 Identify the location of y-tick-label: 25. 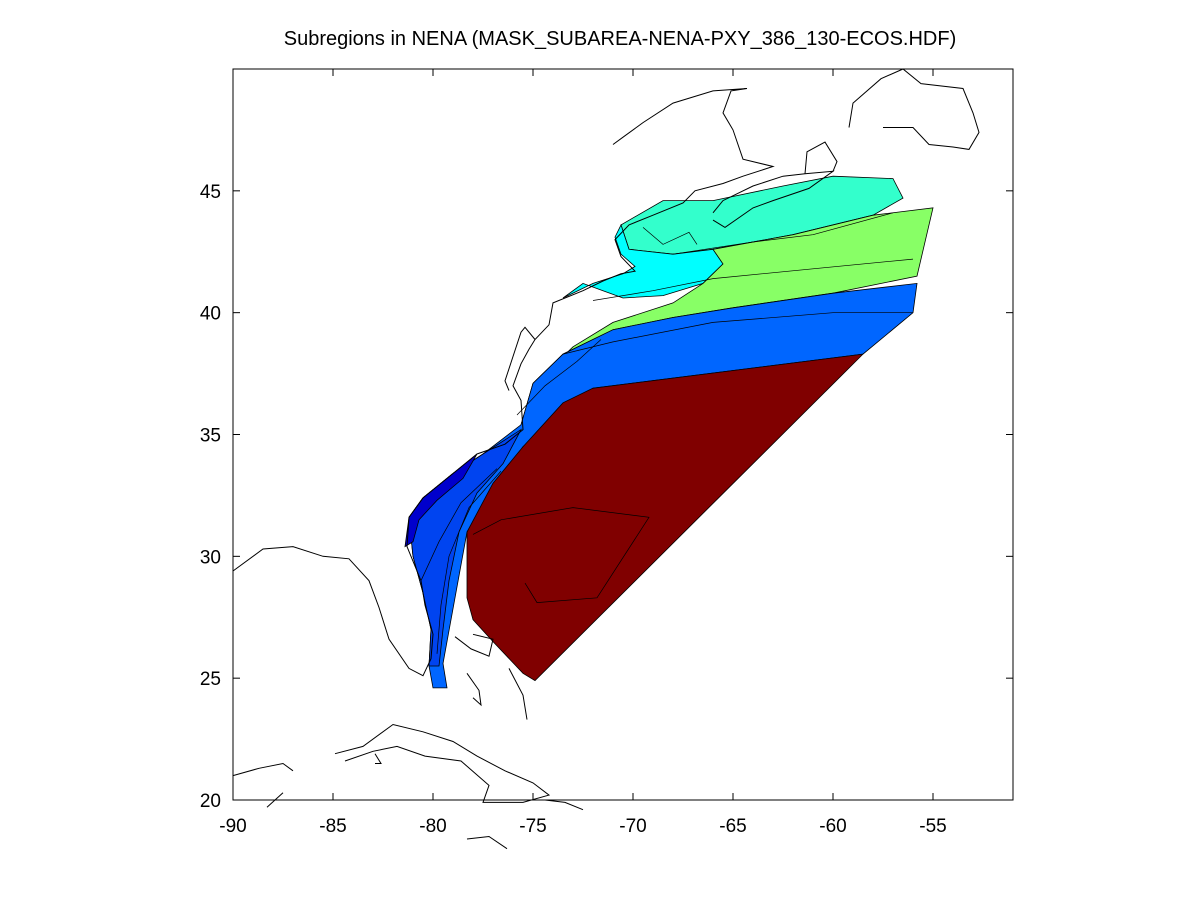
(210, 679).